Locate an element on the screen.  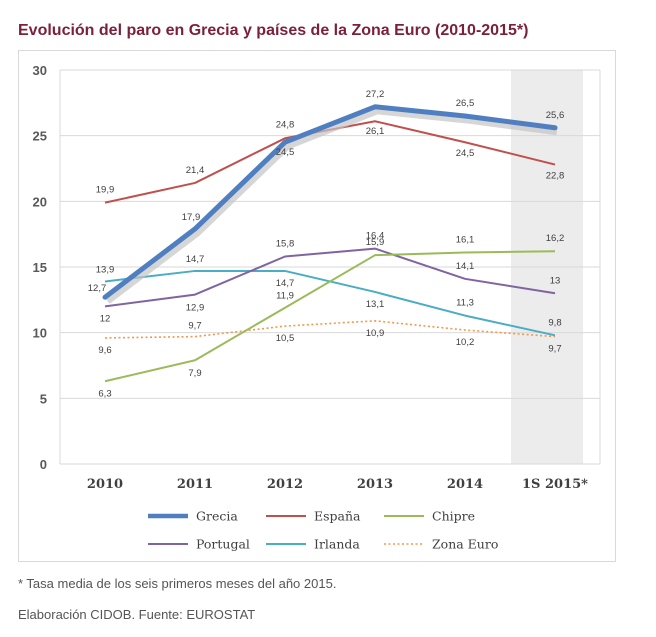
legend-label-zona-euro: Zona Euro is located at coordinates (465, 544).